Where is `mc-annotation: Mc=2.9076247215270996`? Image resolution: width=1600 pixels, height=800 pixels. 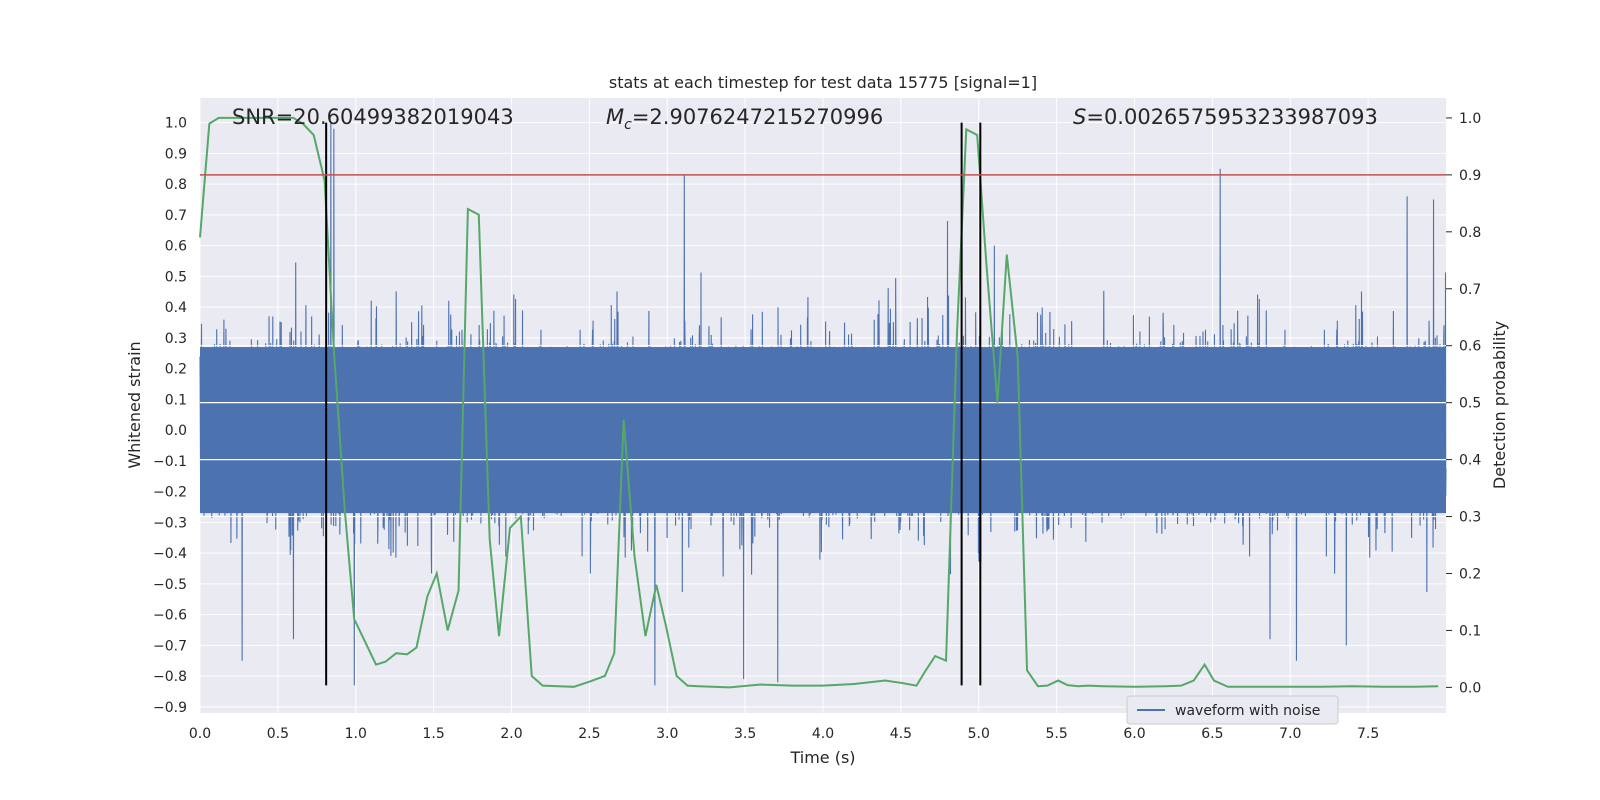
mc-annotation: Mc=2.9076247215270996 is located at coordinates (744, 119).